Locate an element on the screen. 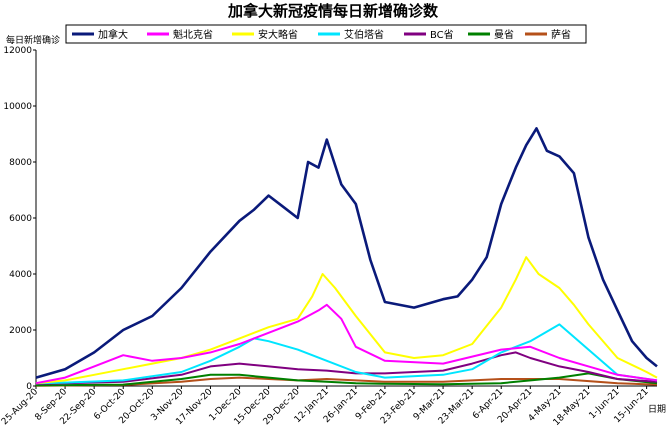 The width and height of the screenshot is (666, 430). y-tick-label: 12000 is located at coordinates (17, 51).